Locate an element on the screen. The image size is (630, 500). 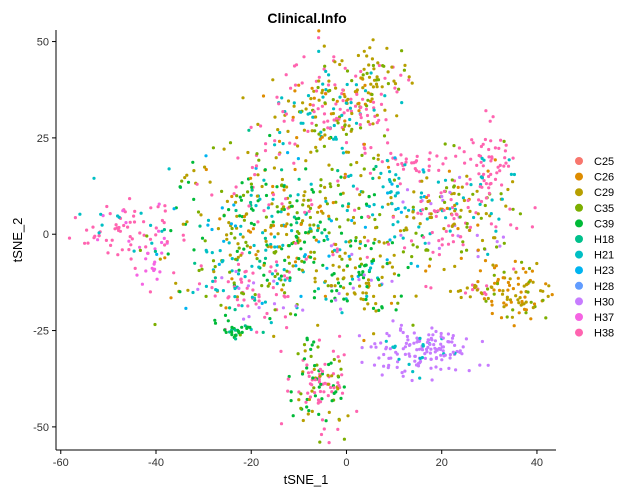
point-h23 is located at coordinates (352, 220).